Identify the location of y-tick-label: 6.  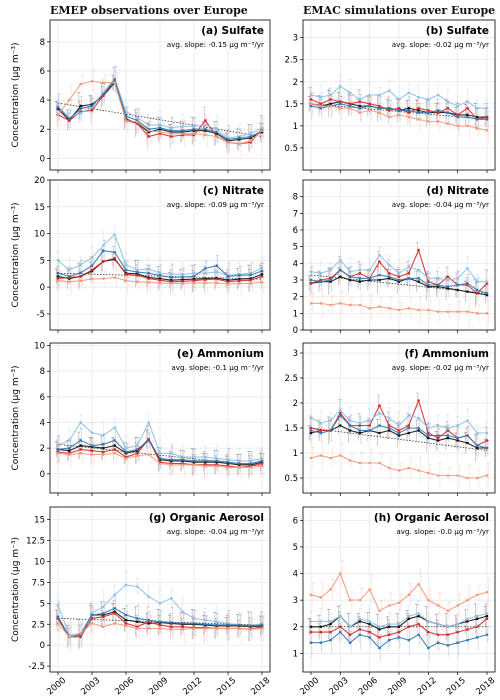
(42, 398).